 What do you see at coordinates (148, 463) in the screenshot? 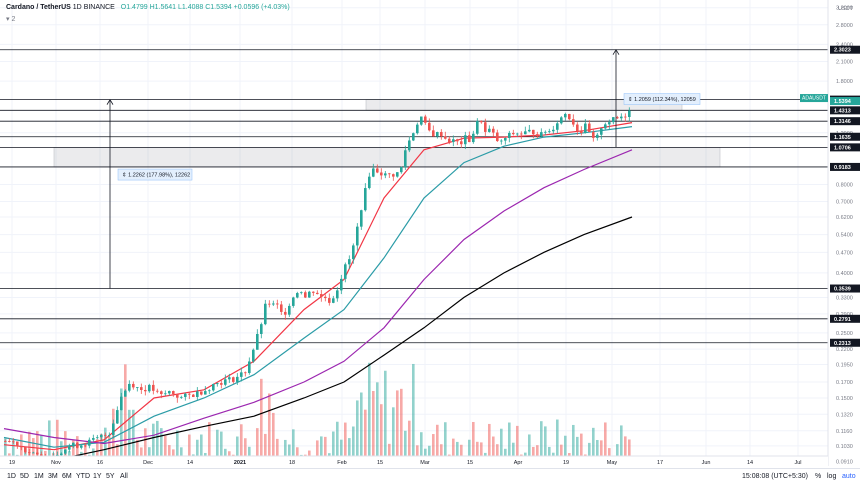
I see `time-tick-label: Dec` at bounding box center [148, 463].